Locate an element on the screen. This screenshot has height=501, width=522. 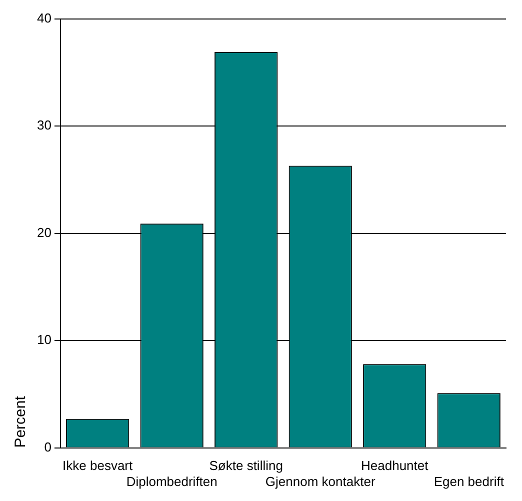
x-tick-label: Ikke besvart is located at coordinates (98, 466).